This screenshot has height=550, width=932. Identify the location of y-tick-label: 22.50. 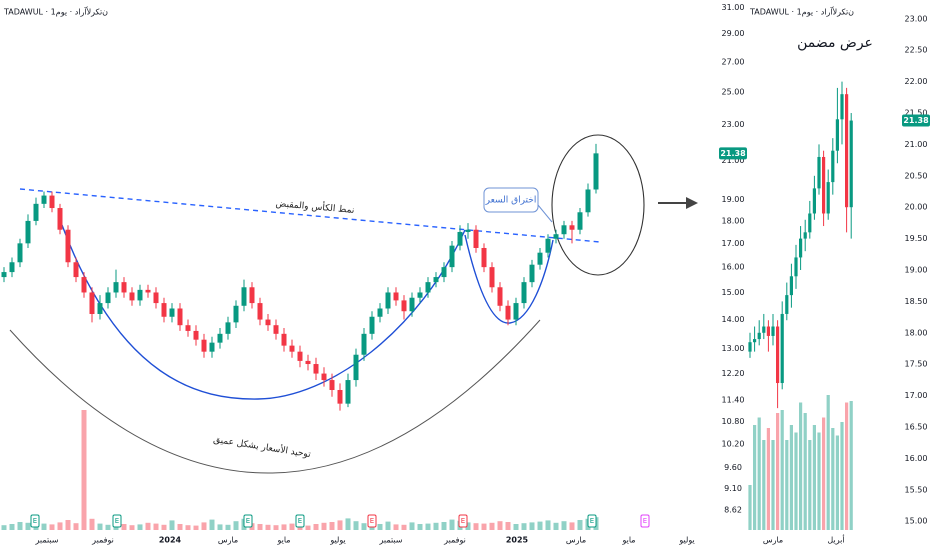
(916, 50).